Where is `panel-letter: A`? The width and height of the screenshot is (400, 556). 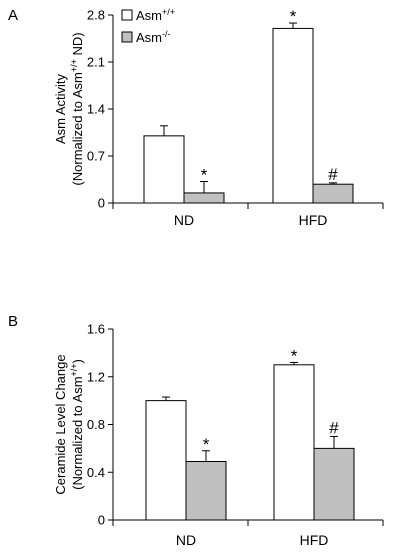
panel-letter: A is located at coordinates (13, 15).